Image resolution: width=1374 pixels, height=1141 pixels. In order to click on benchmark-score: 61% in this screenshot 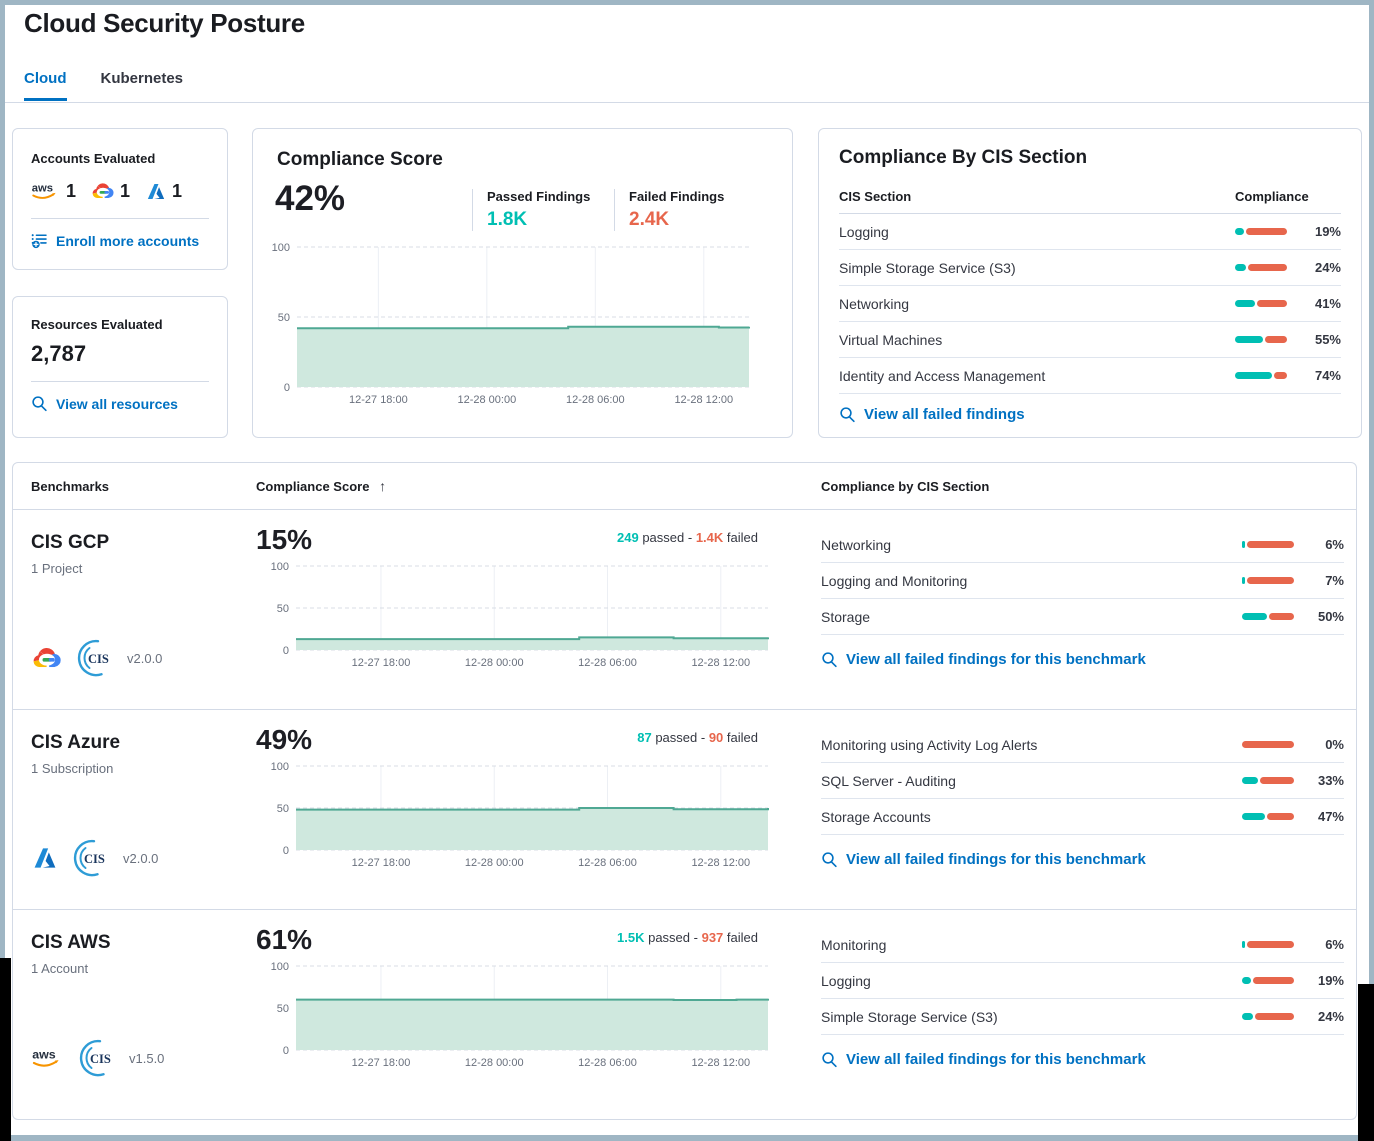, I will do `click(284, 939)`.